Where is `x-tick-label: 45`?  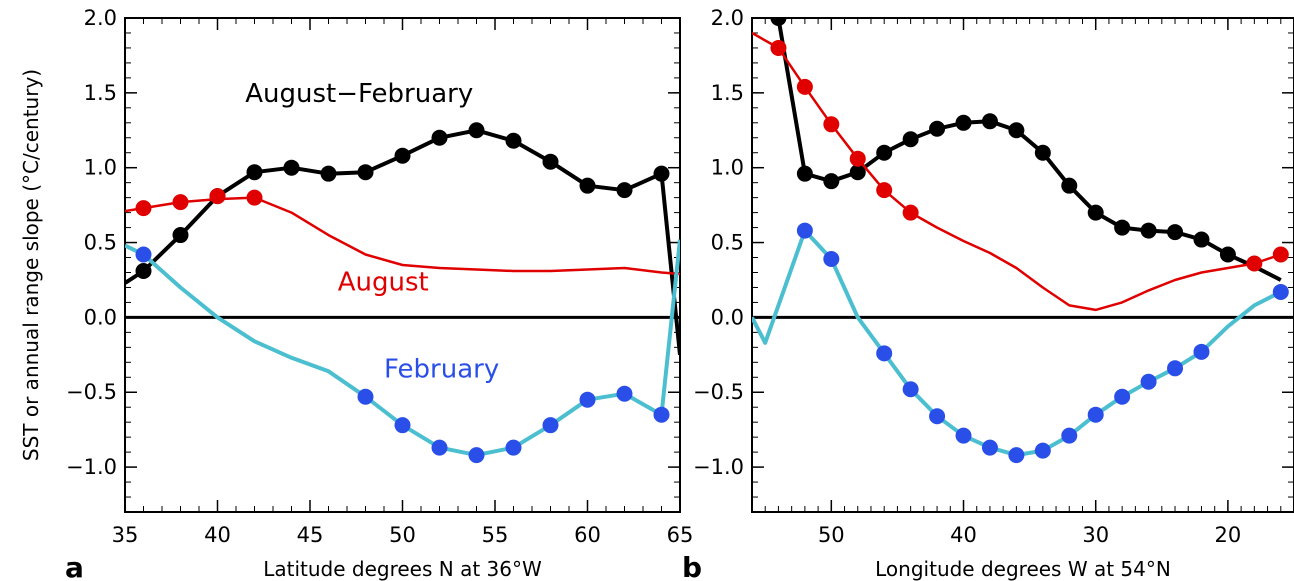
x-tick-label: 45 is located at coordinates (310, 535).